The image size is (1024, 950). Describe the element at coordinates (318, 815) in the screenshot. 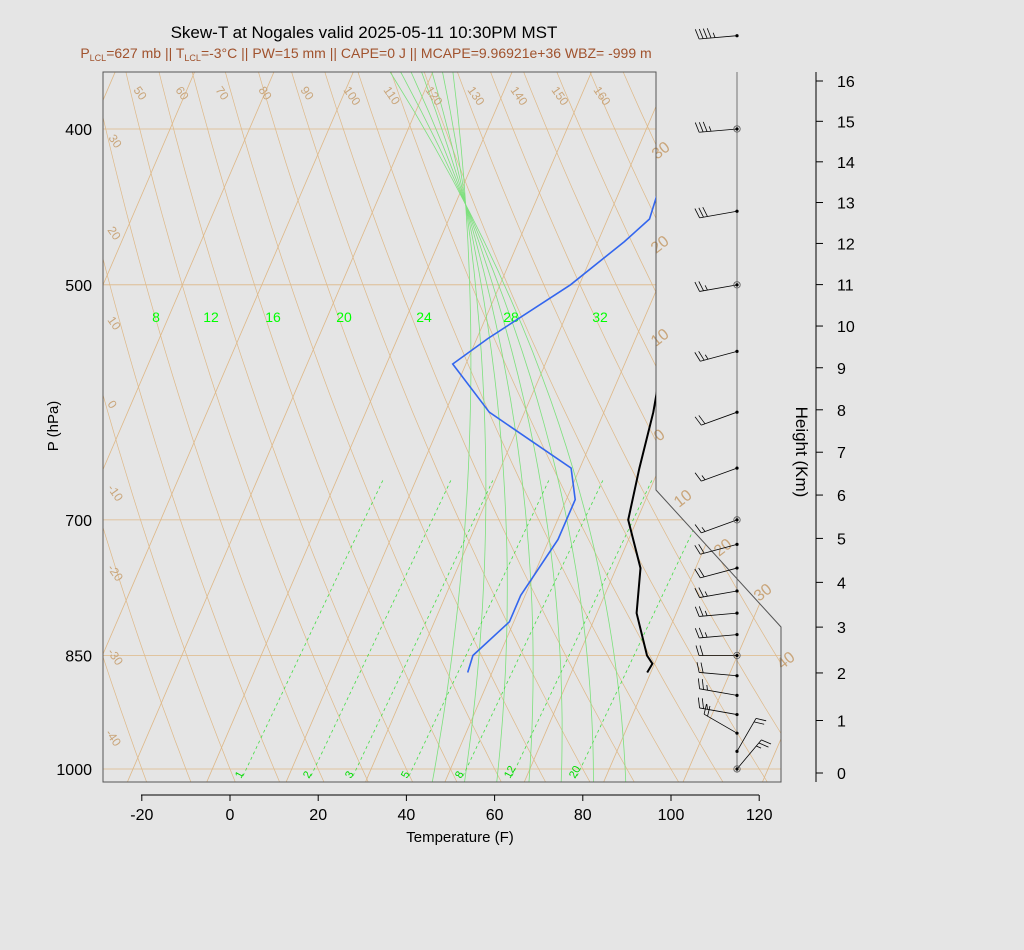

I see `x-tick-label: 20` at that location.